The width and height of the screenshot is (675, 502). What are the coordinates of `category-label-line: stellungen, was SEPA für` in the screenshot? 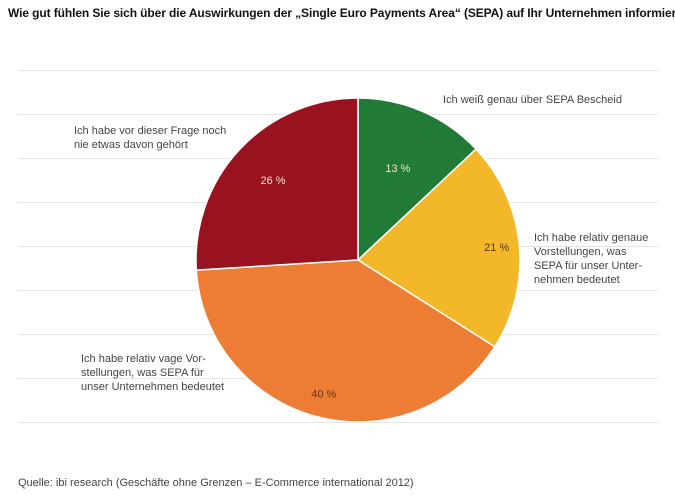 It's located at (142, 373).